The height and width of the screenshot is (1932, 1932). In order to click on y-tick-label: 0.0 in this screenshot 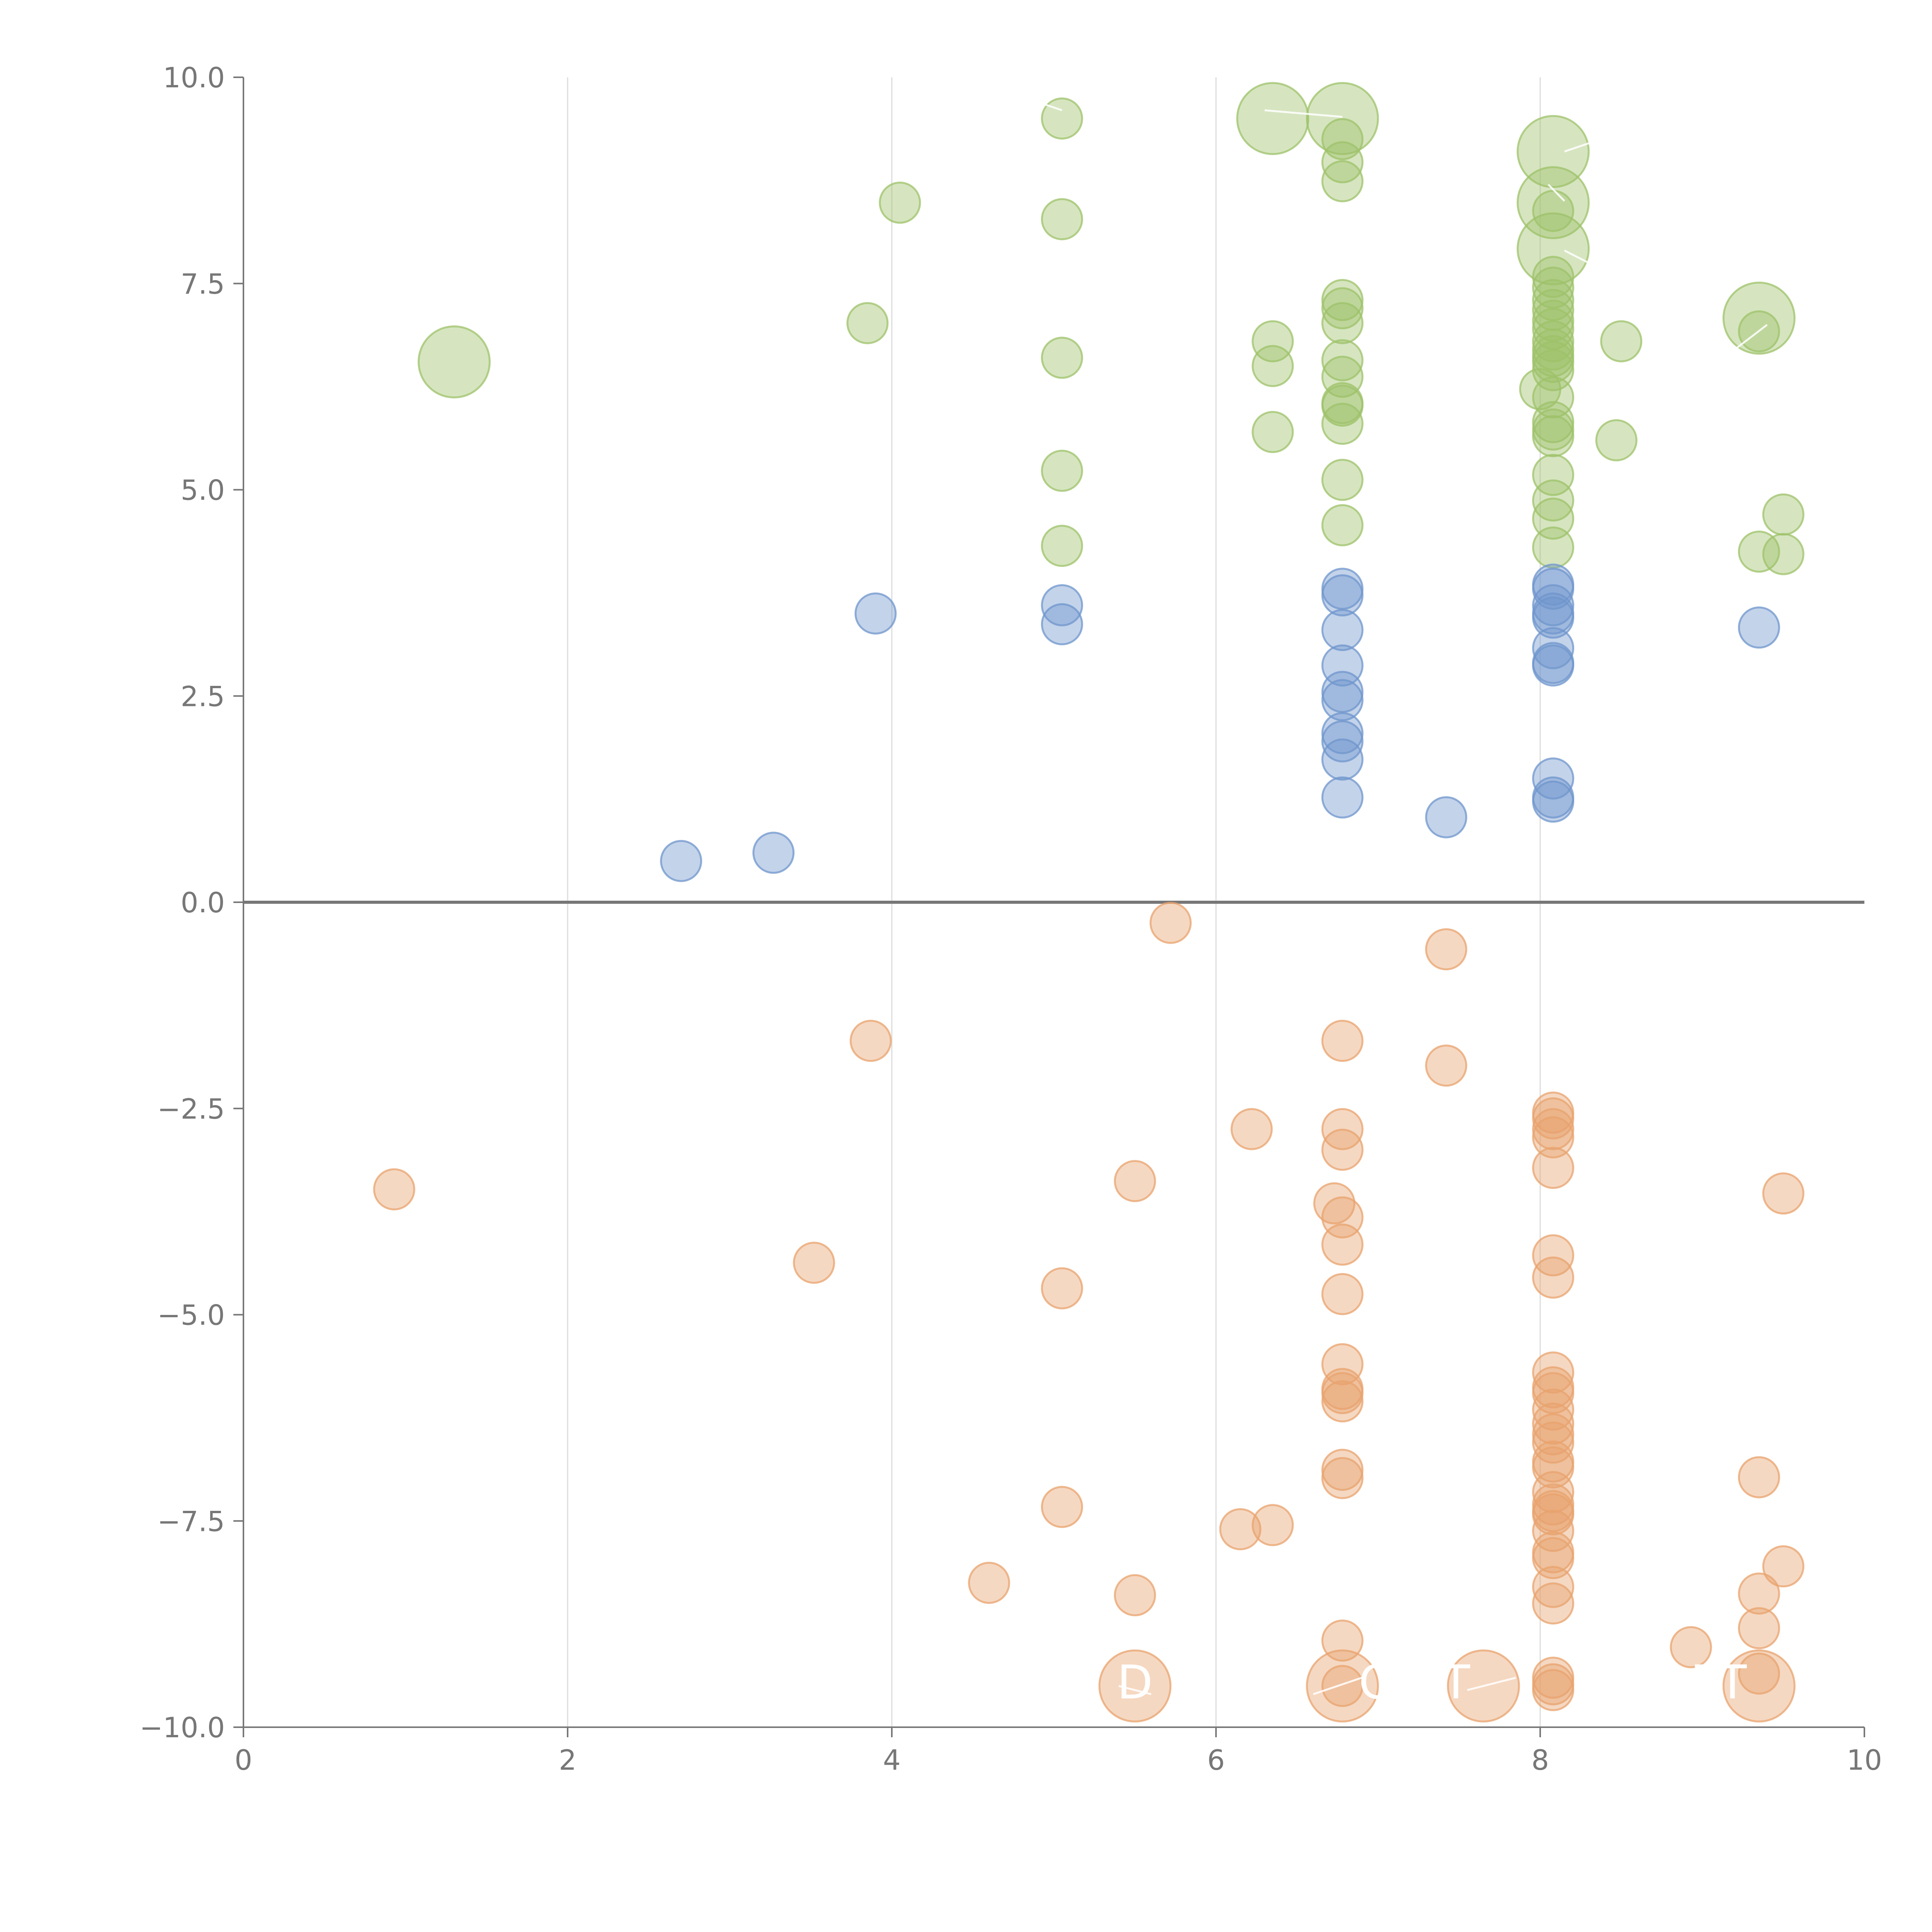, I will do `click(202, 903)`.